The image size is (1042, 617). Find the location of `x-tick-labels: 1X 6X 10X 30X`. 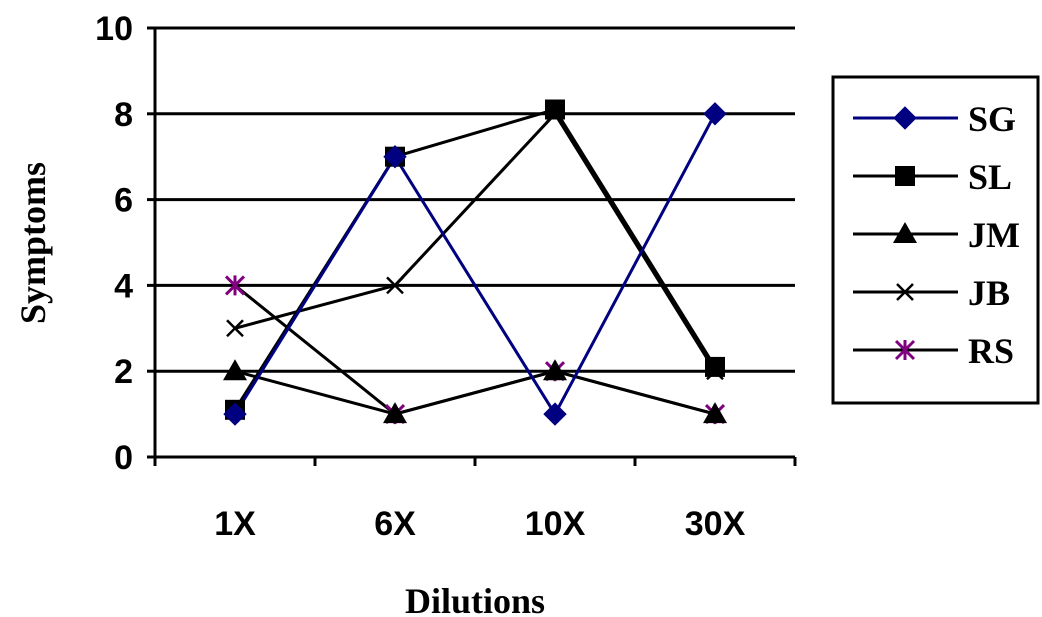

x-tick-labels: 1X 6X 10X 30X is located at coordinates (479, 524).